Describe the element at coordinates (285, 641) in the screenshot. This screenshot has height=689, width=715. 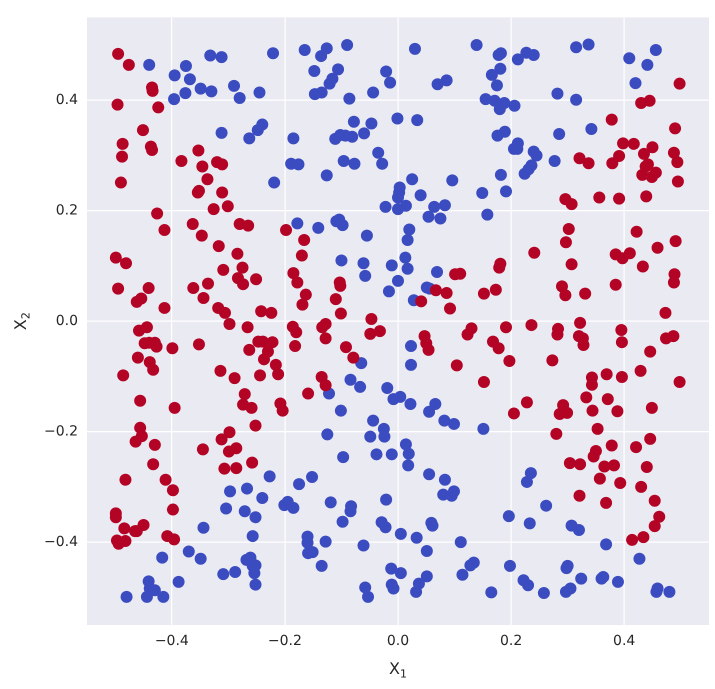
I see `x-tick-label: −0.2` at that location.